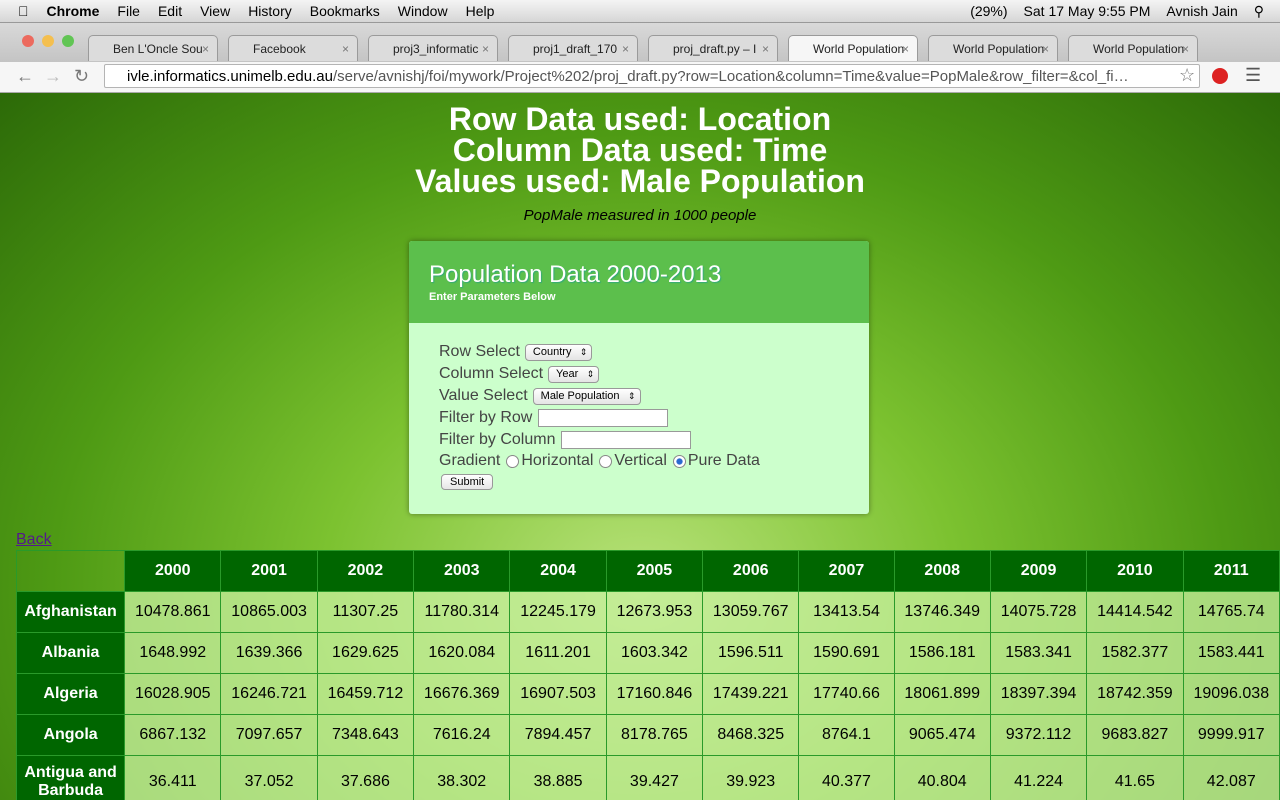 The width and height of the screenshot is (1280, 800). I want to click on label: Column Select, so click(491, 373).